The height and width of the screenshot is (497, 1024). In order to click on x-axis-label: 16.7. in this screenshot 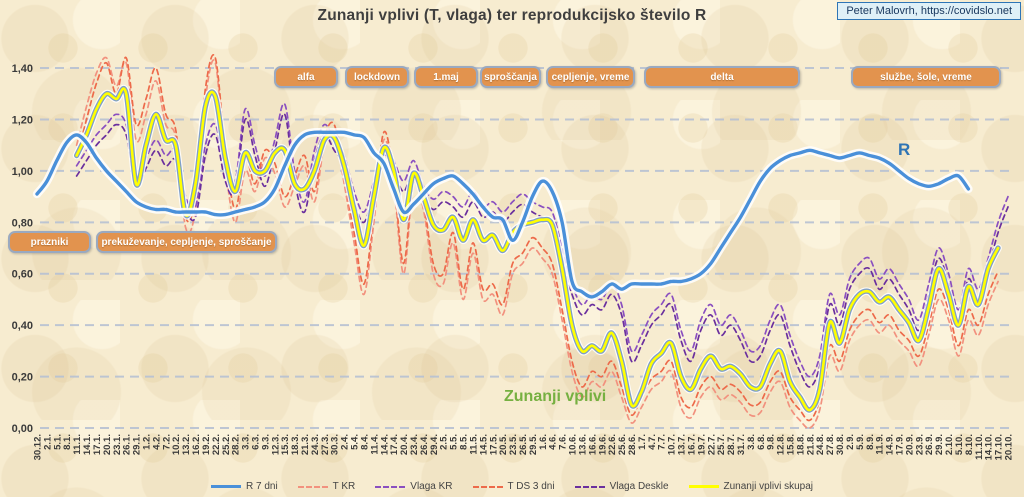, I will do `click(691, 444)`.